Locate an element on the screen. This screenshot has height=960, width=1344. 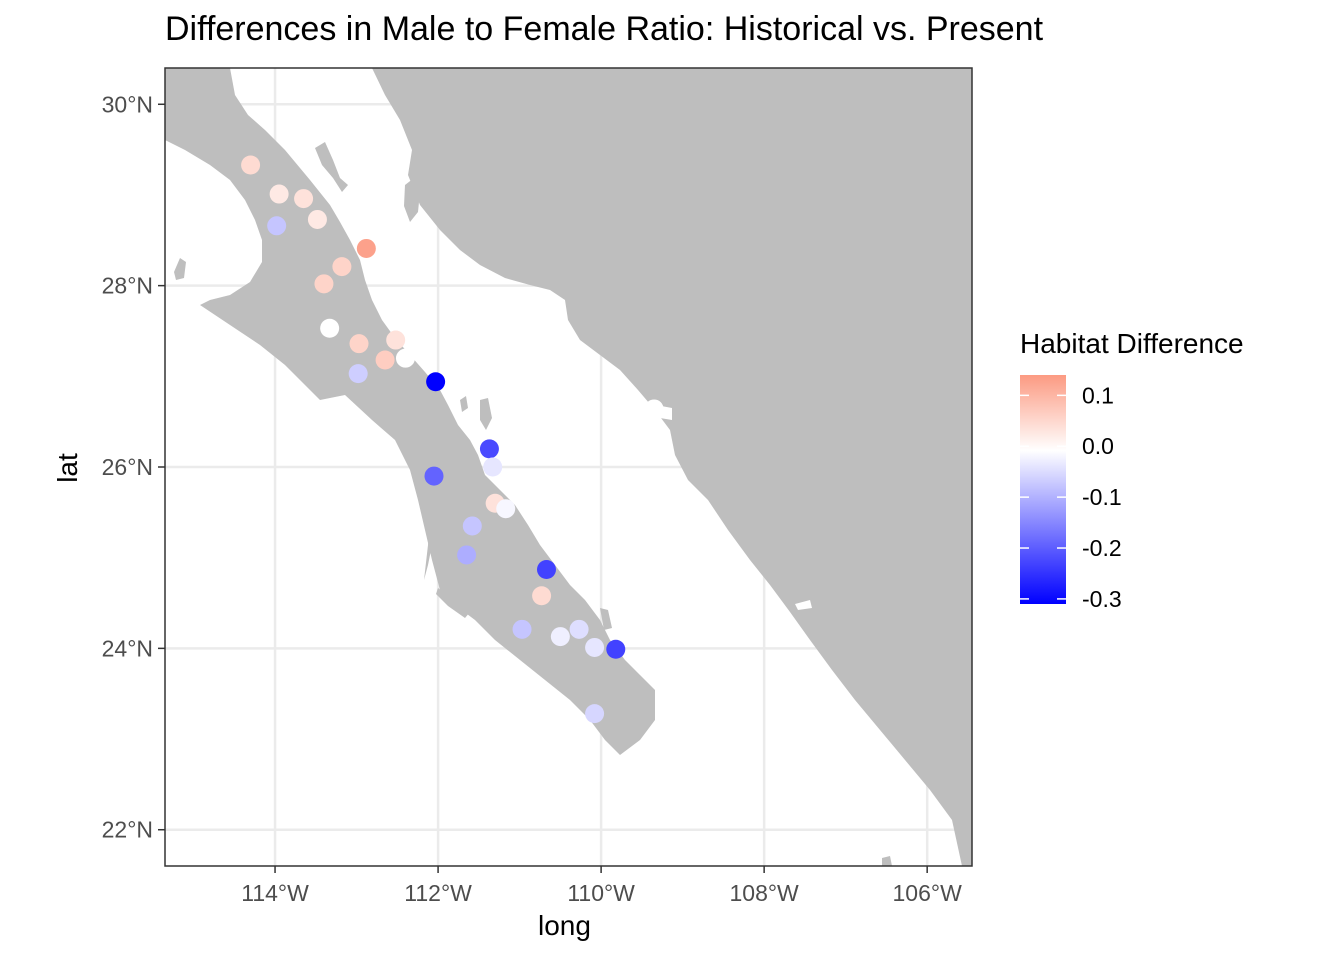
isla-tortuga is located at coordinates (464, 404).